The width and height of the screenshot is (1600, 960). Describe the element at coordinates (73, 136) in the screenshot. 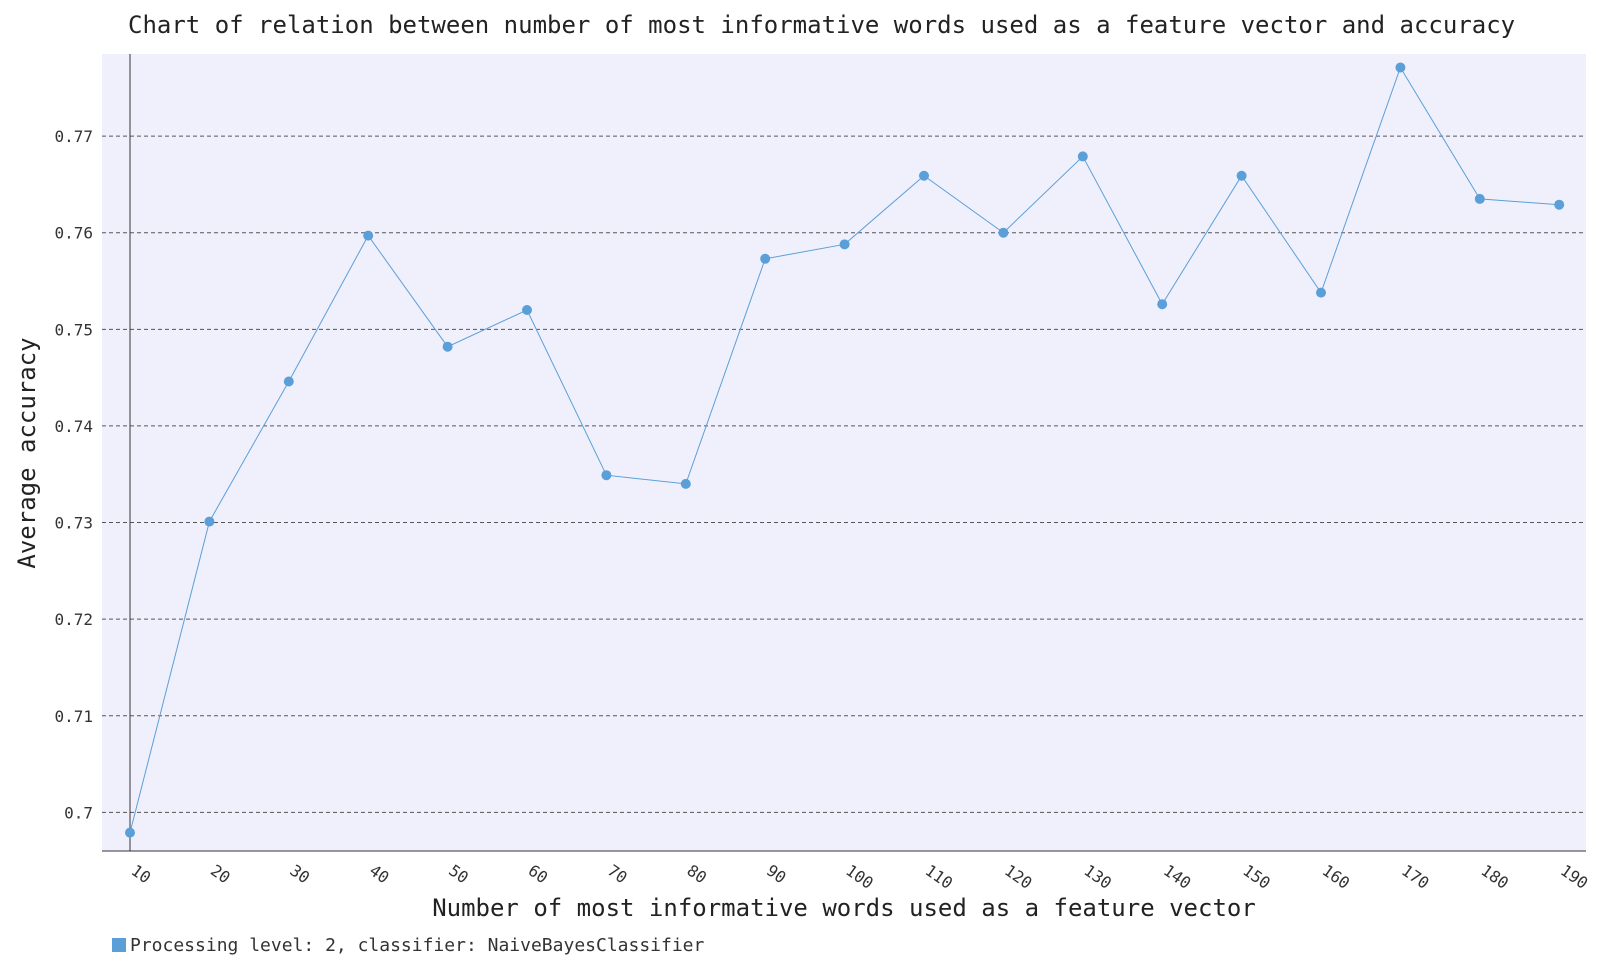

I see `y-tick-label: 0.77` at that location.